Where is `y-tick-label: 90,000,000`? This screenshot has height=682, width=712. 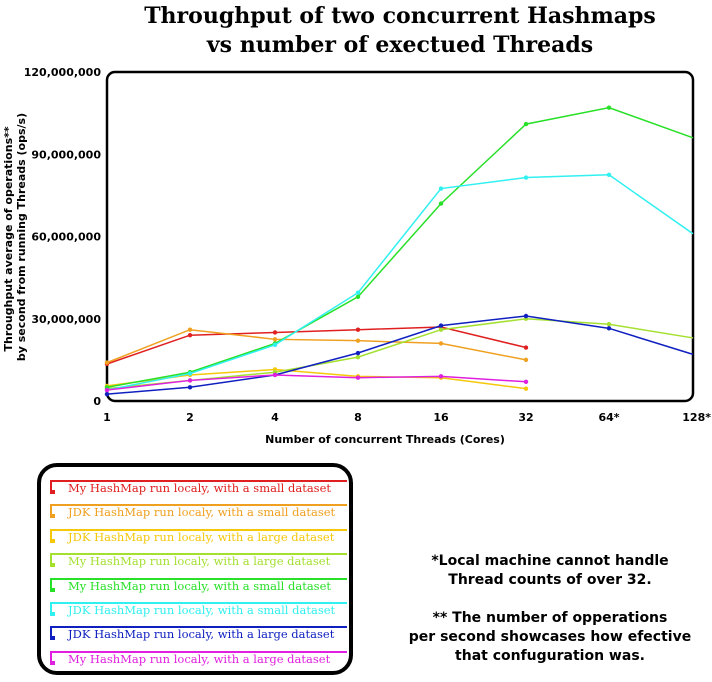 y-tick-label: 90,000,000 is located at coordinates (66, 154).